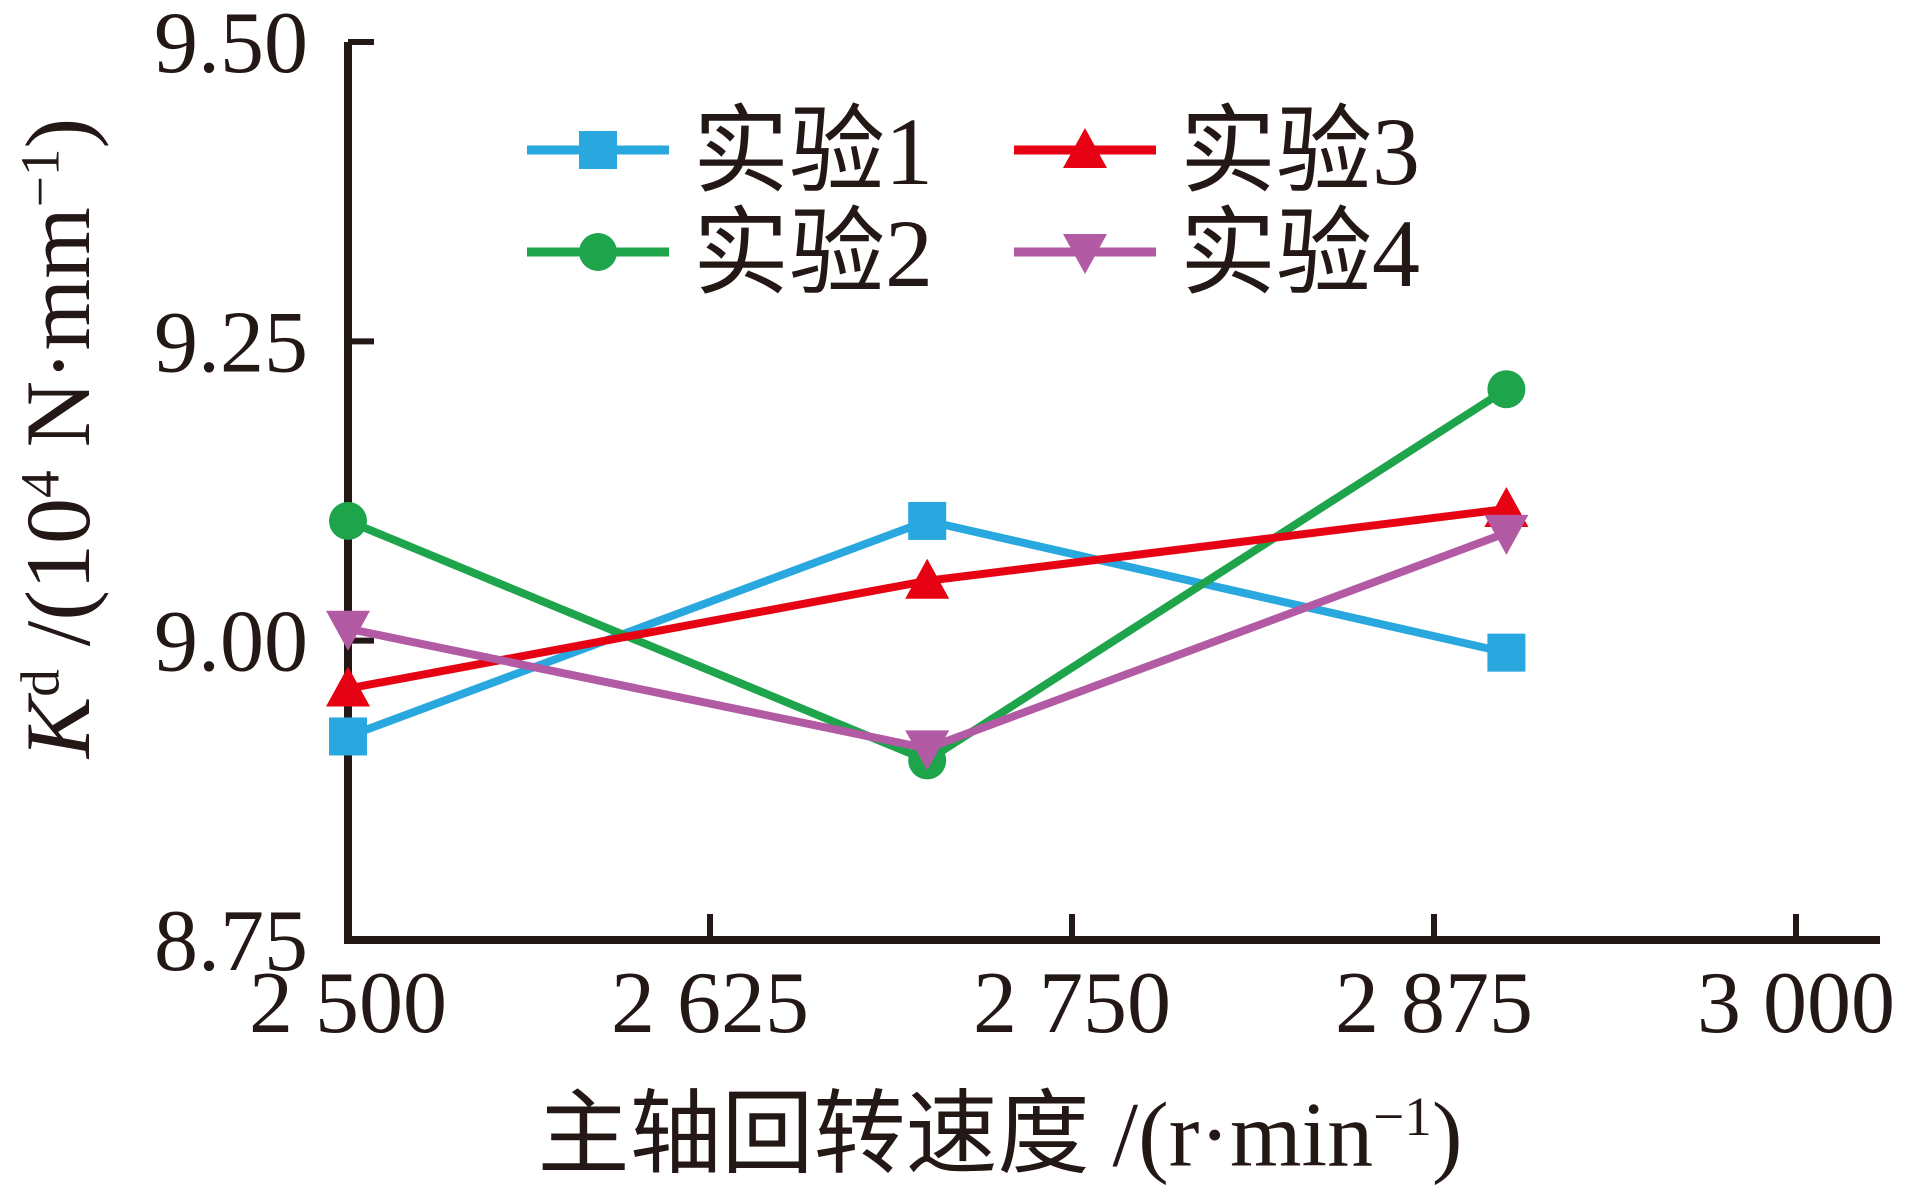 The image size is (1905, 1196). I want to click on x-tick-label: 2 500, so click(348, 1003).